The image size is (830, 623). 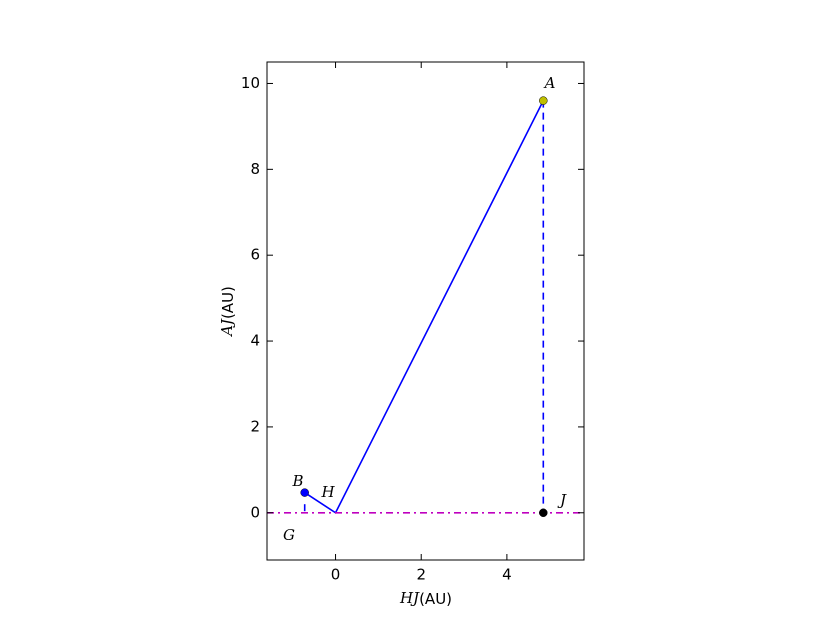 What do you see at coordinates (336, 575) in the screenshot?
I see `x-tick-label: 0` at bounding box center [336, 575].